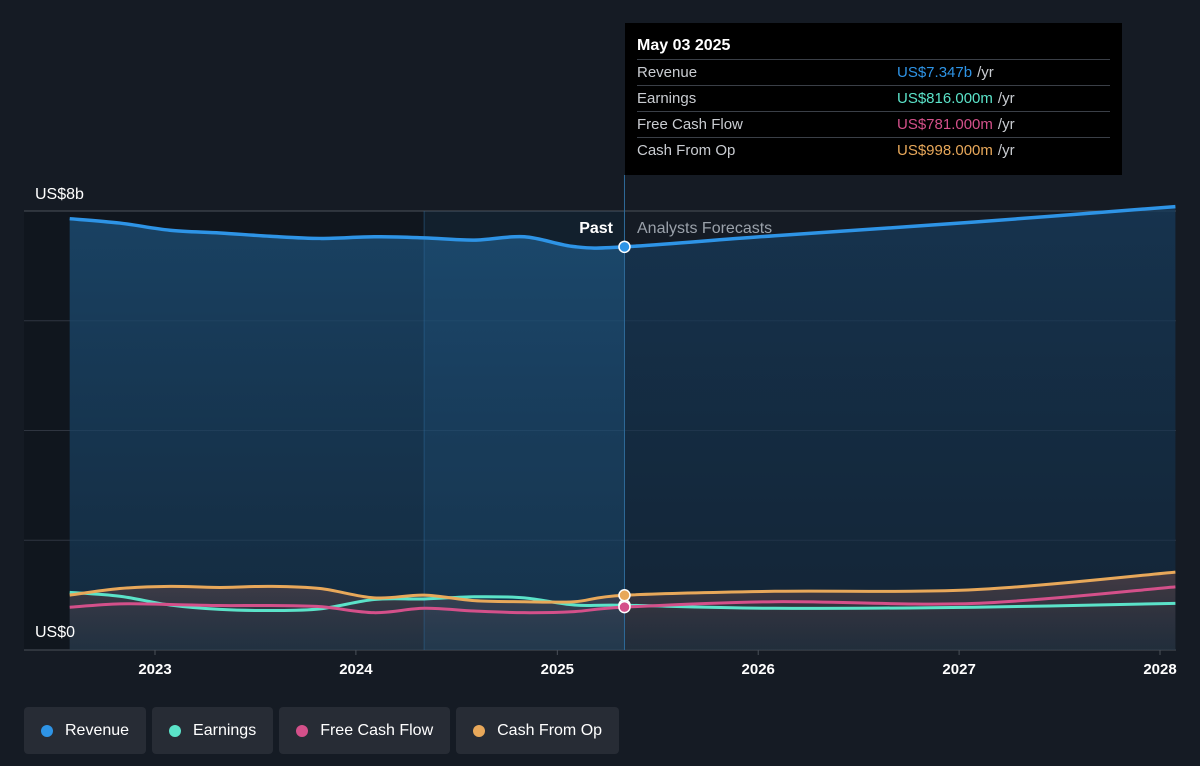 Image resolution: width=1200 pixels, height=766 pixels. I want to click on y-axis-top-label: US$8b, so click(59, 194).